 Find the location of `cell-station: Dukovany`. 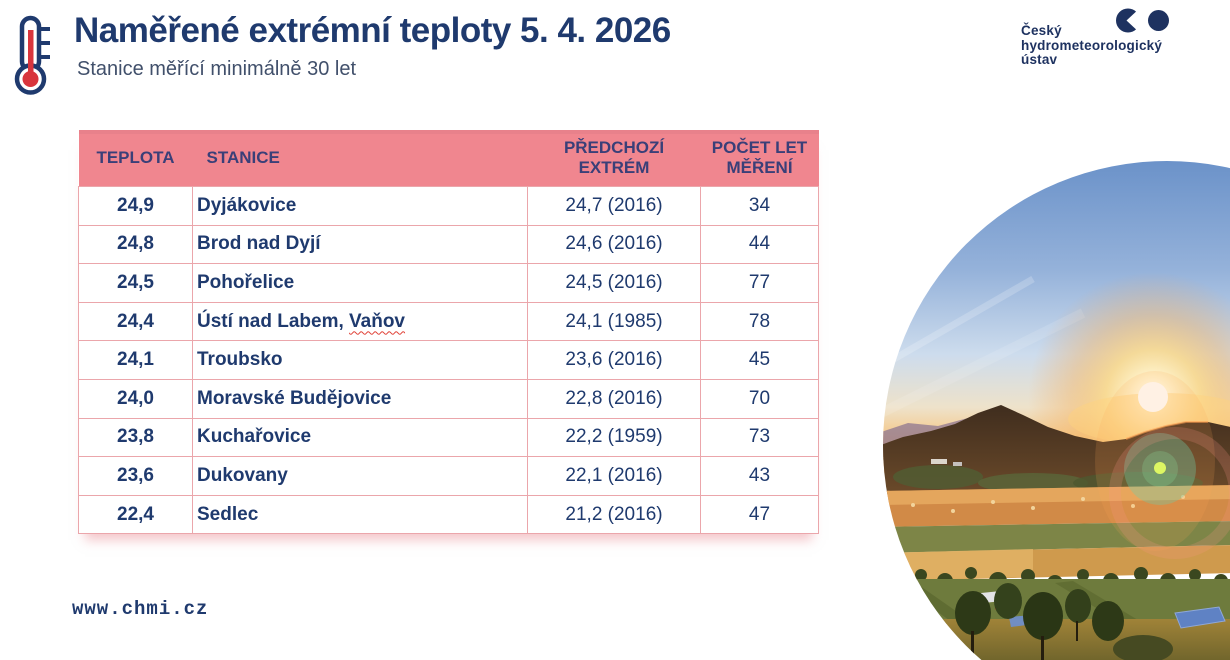

cell-station: Dukovany is located at coordinates (360, 476).